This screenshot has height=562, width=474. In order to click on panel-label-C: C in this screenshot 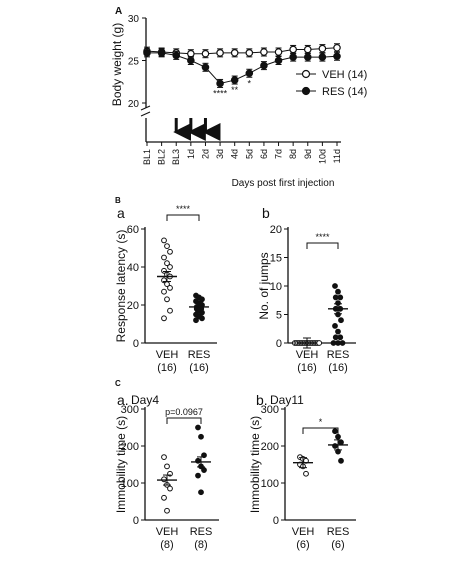, I will do `click(118, 383)`.